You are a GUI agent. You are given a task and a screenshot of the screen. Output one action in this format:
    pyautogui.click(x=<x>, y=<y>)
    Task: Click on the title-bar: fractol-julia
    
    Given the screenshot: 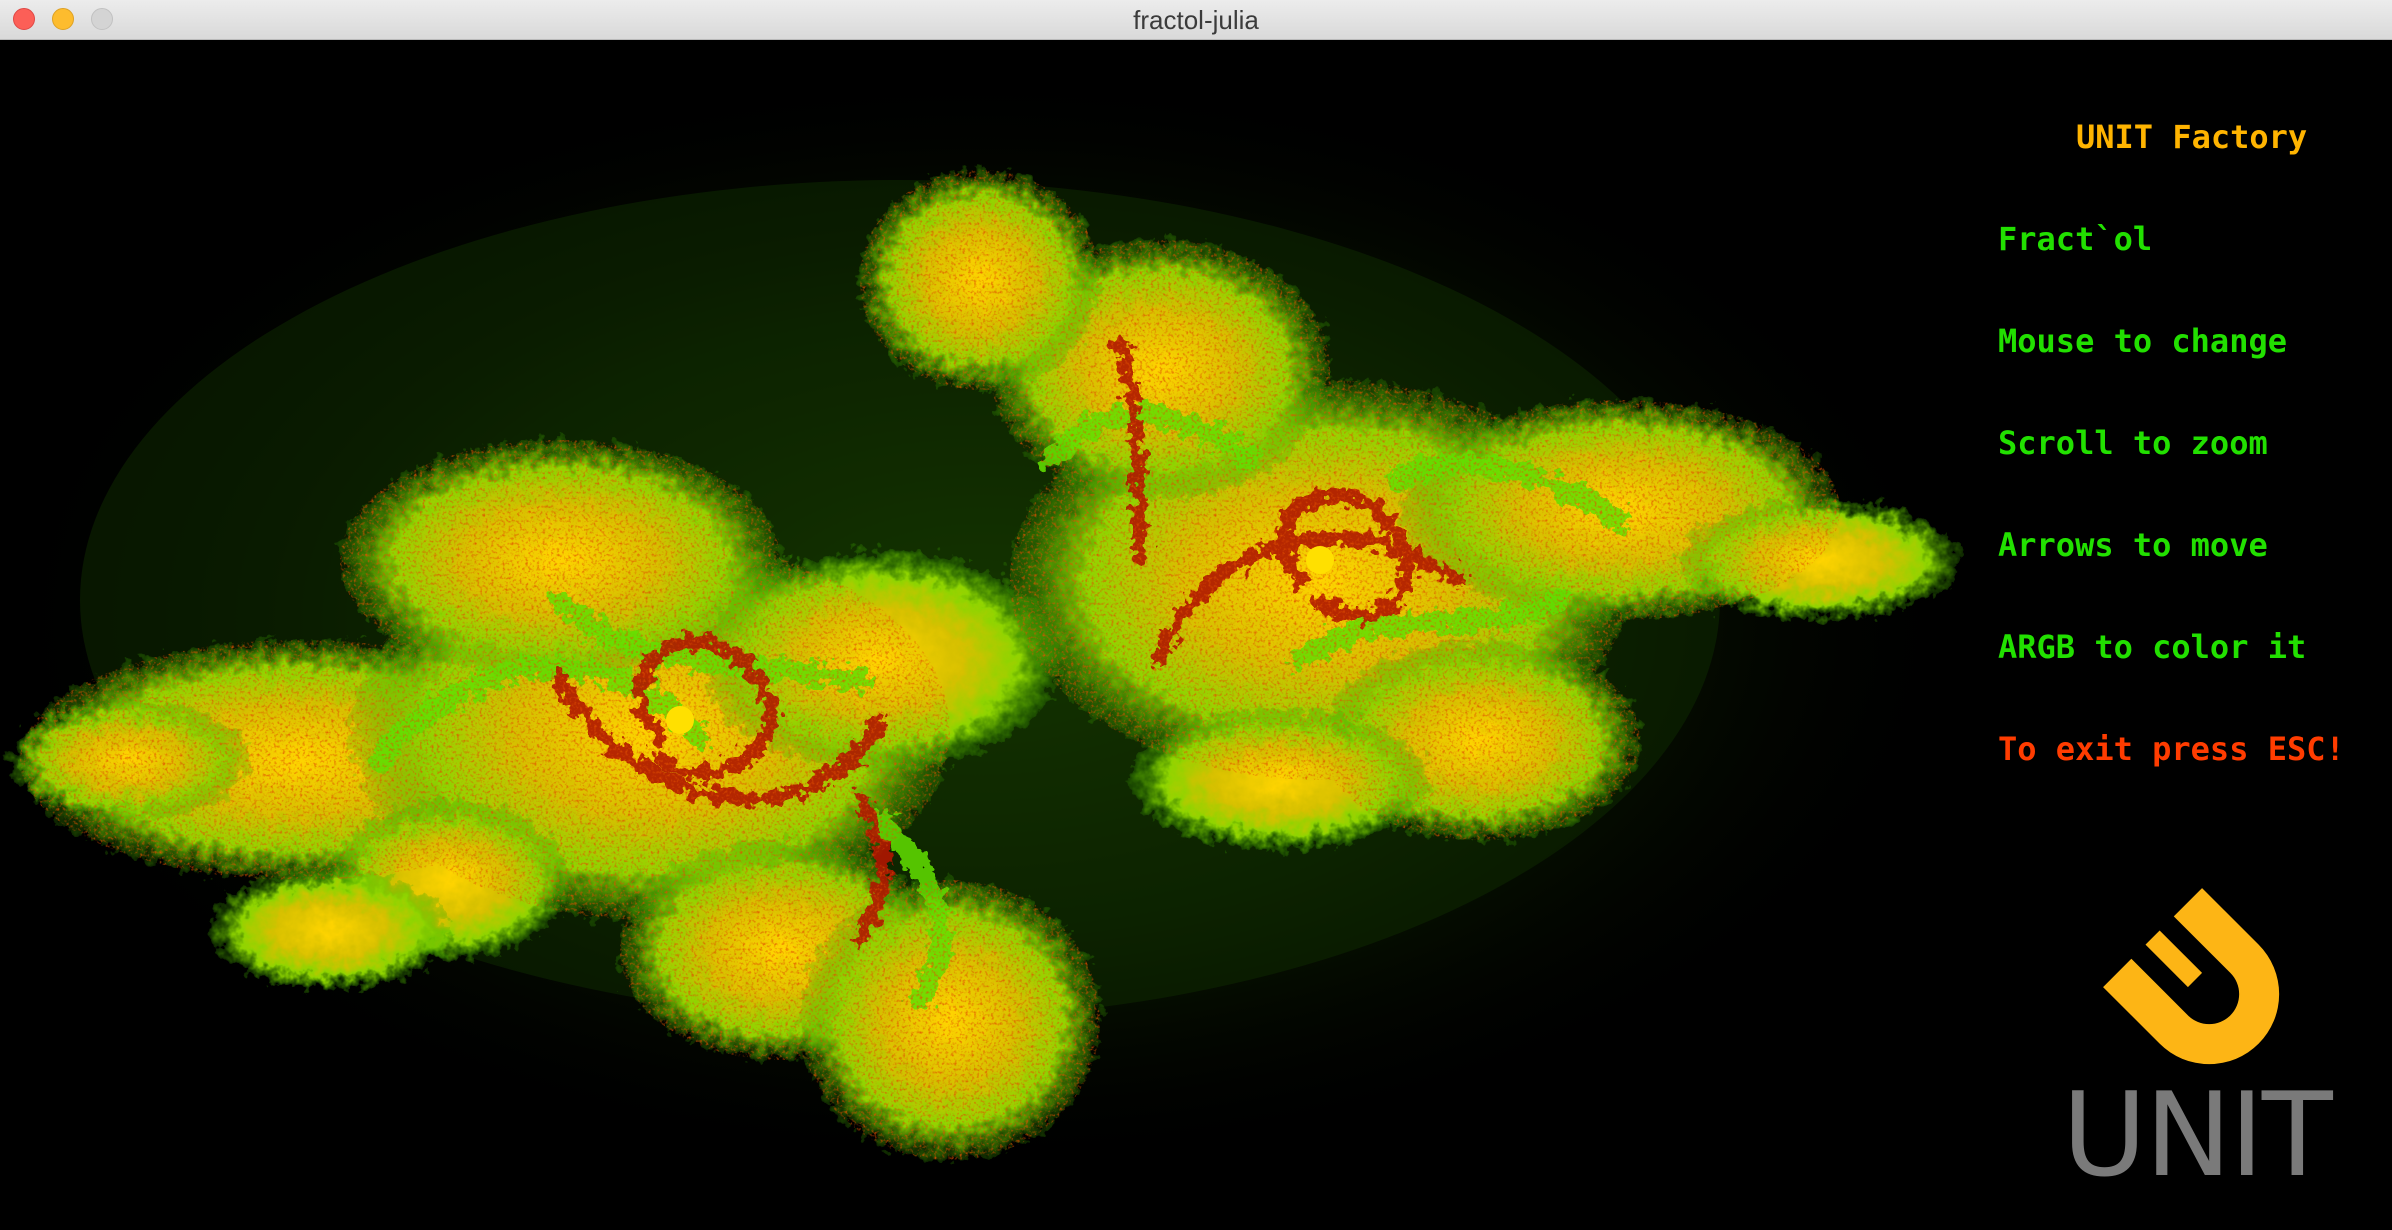 What is the action you would take?
    pyautogui.click(x=1196, y=20)
    